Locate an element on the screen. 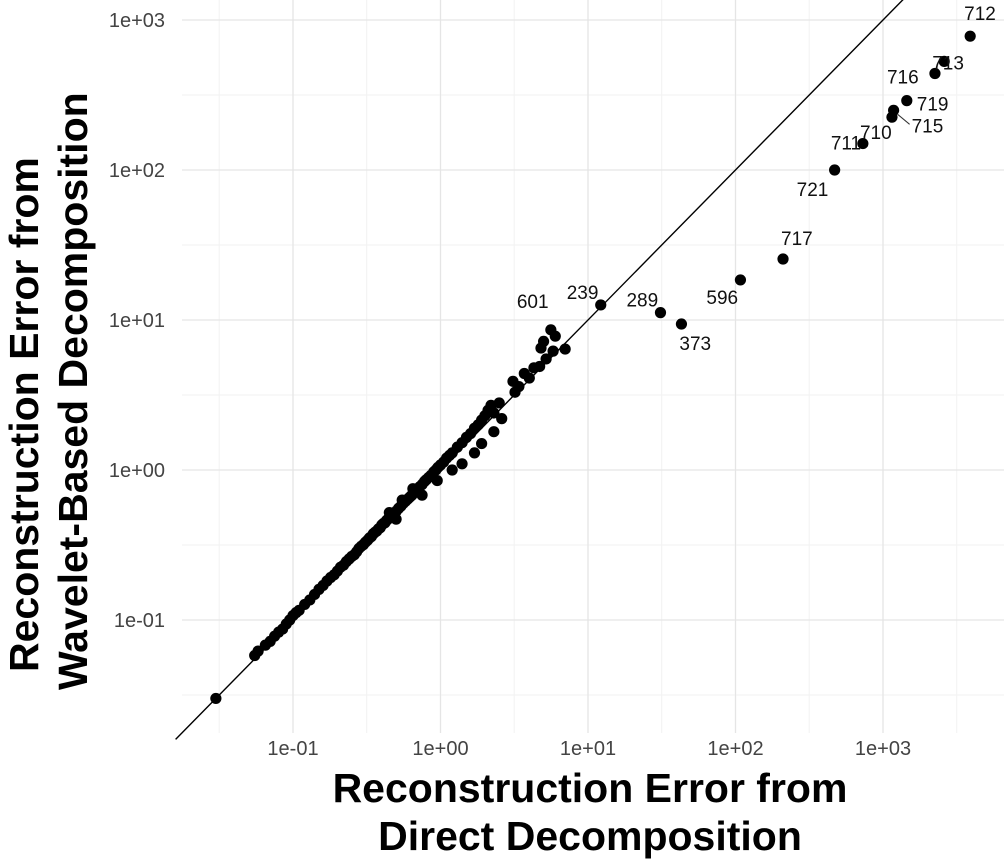  y-tick-label: 1e+01 is located at coordinates (137, 321).